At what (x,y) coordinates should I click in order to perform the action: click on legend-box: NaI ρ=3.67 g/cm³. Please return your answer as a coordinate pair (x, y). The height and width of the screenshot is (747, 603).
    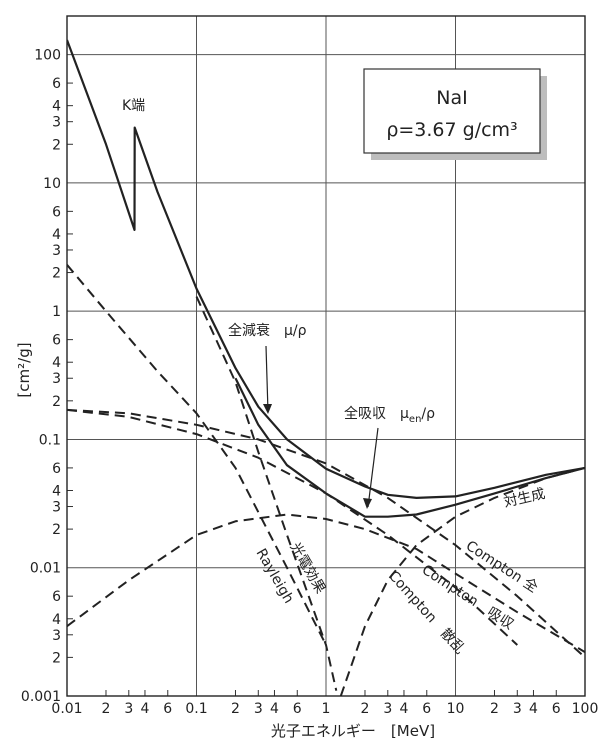
    Looking at the image, I should click on (455, 114).